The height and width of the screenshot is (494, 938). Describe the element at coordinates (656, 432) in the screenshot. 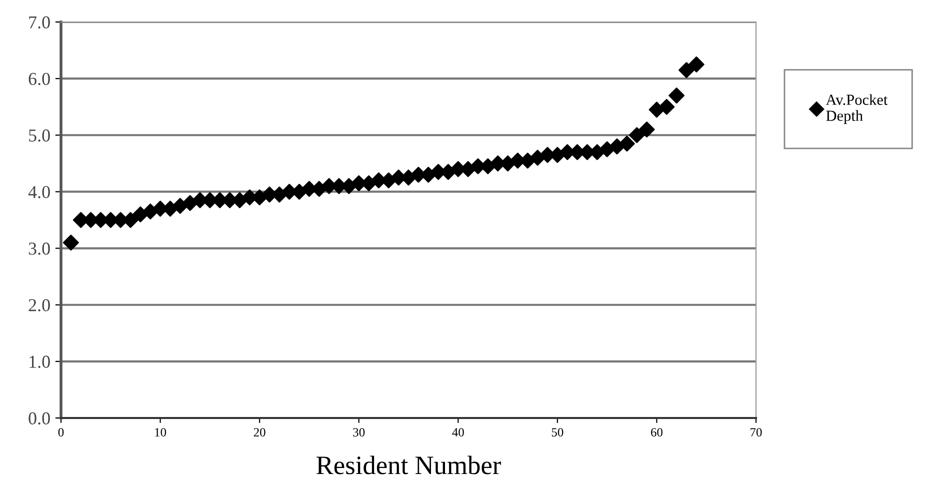

I see `x-tick-label: 60` at that location.